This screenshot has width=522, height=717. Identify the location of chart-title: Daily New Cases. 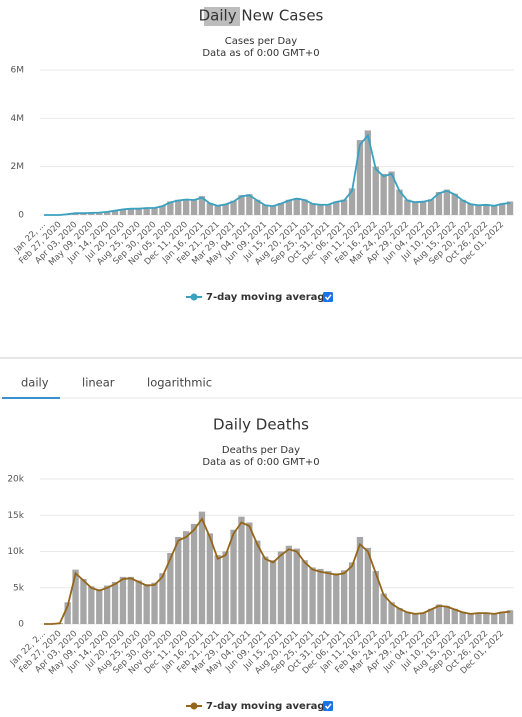
(261, 16).